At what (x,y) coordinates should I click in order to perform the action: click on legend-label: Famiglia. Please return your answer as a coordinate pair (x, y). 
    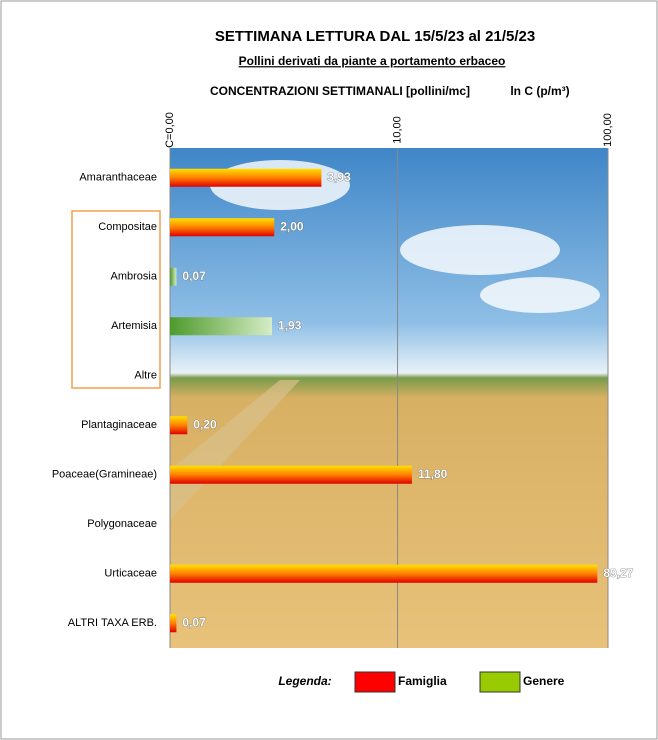
    Looking at the image, I should click on (422, 681).